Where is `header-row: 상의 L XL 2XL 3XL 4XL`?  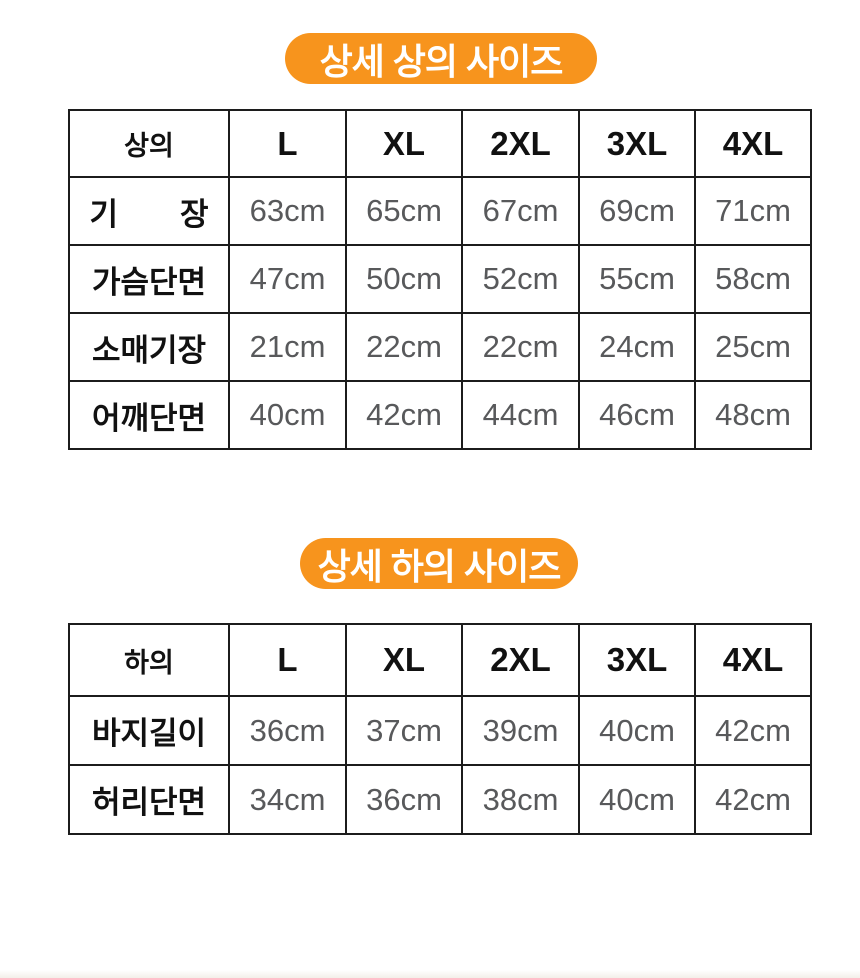 header-row: 상의 L XL 2XL 3XL 4XL is located at coordinates (440, 143).